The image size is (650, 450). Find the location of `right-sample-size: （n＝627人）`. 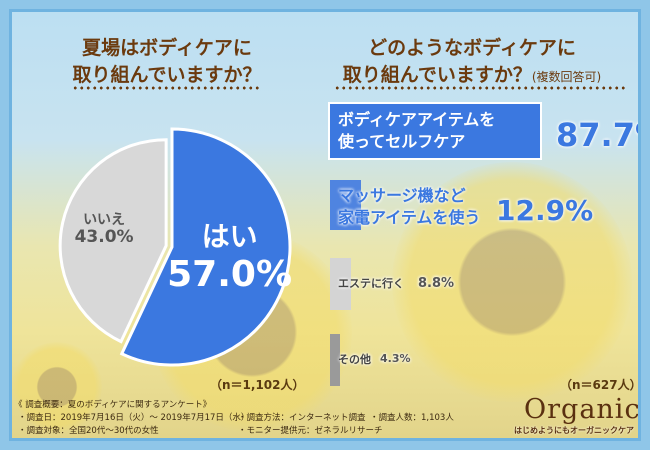

right-sample-size: （n＝627人） is located at coordinates (600, 385).